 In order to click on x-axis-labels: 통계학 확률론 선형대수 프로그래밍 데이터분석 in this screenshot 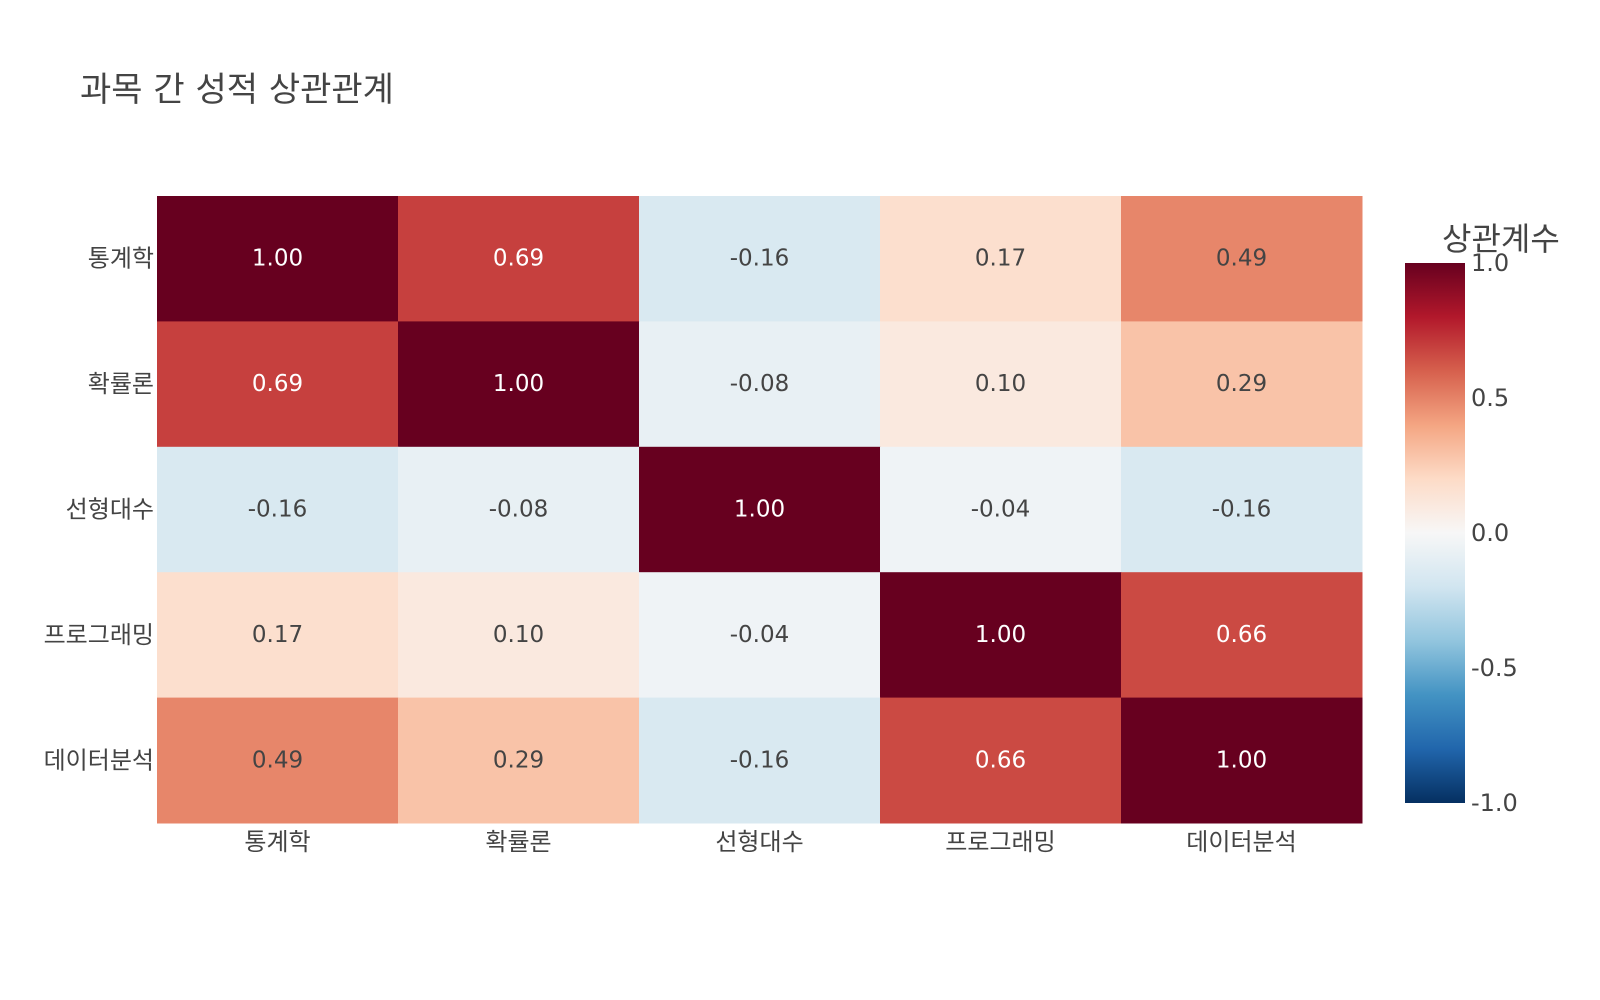, I will do `click(770, 842)`.